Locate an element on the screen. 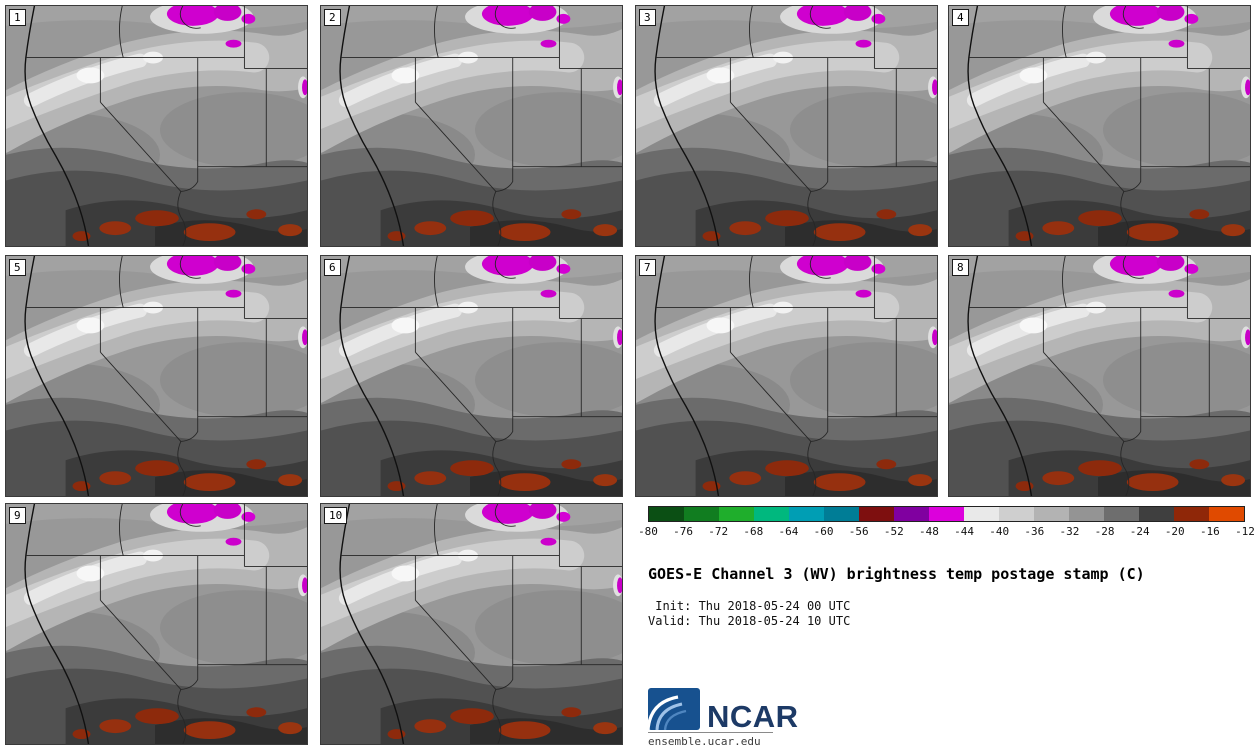 This screenshot has width=1260, height=746. ensemble-member-panel-4: 4 is located at coordinates (1099, 126).